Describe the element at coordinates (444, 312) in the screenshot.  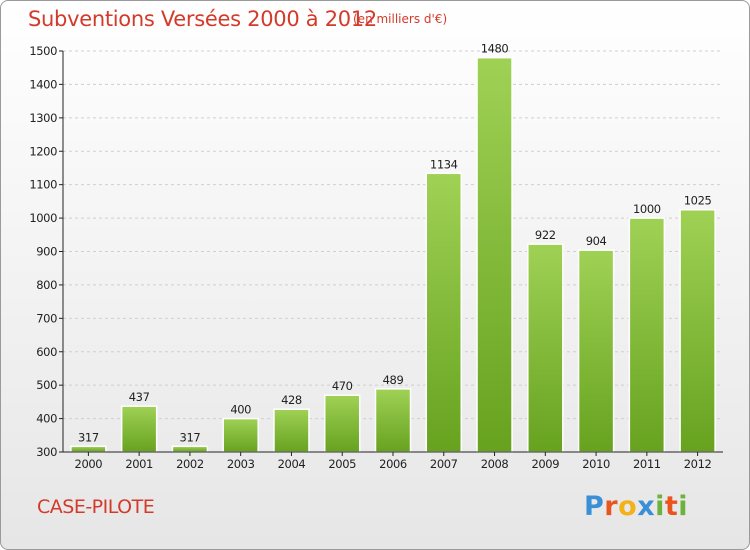
I see `bar-2007` at that location.